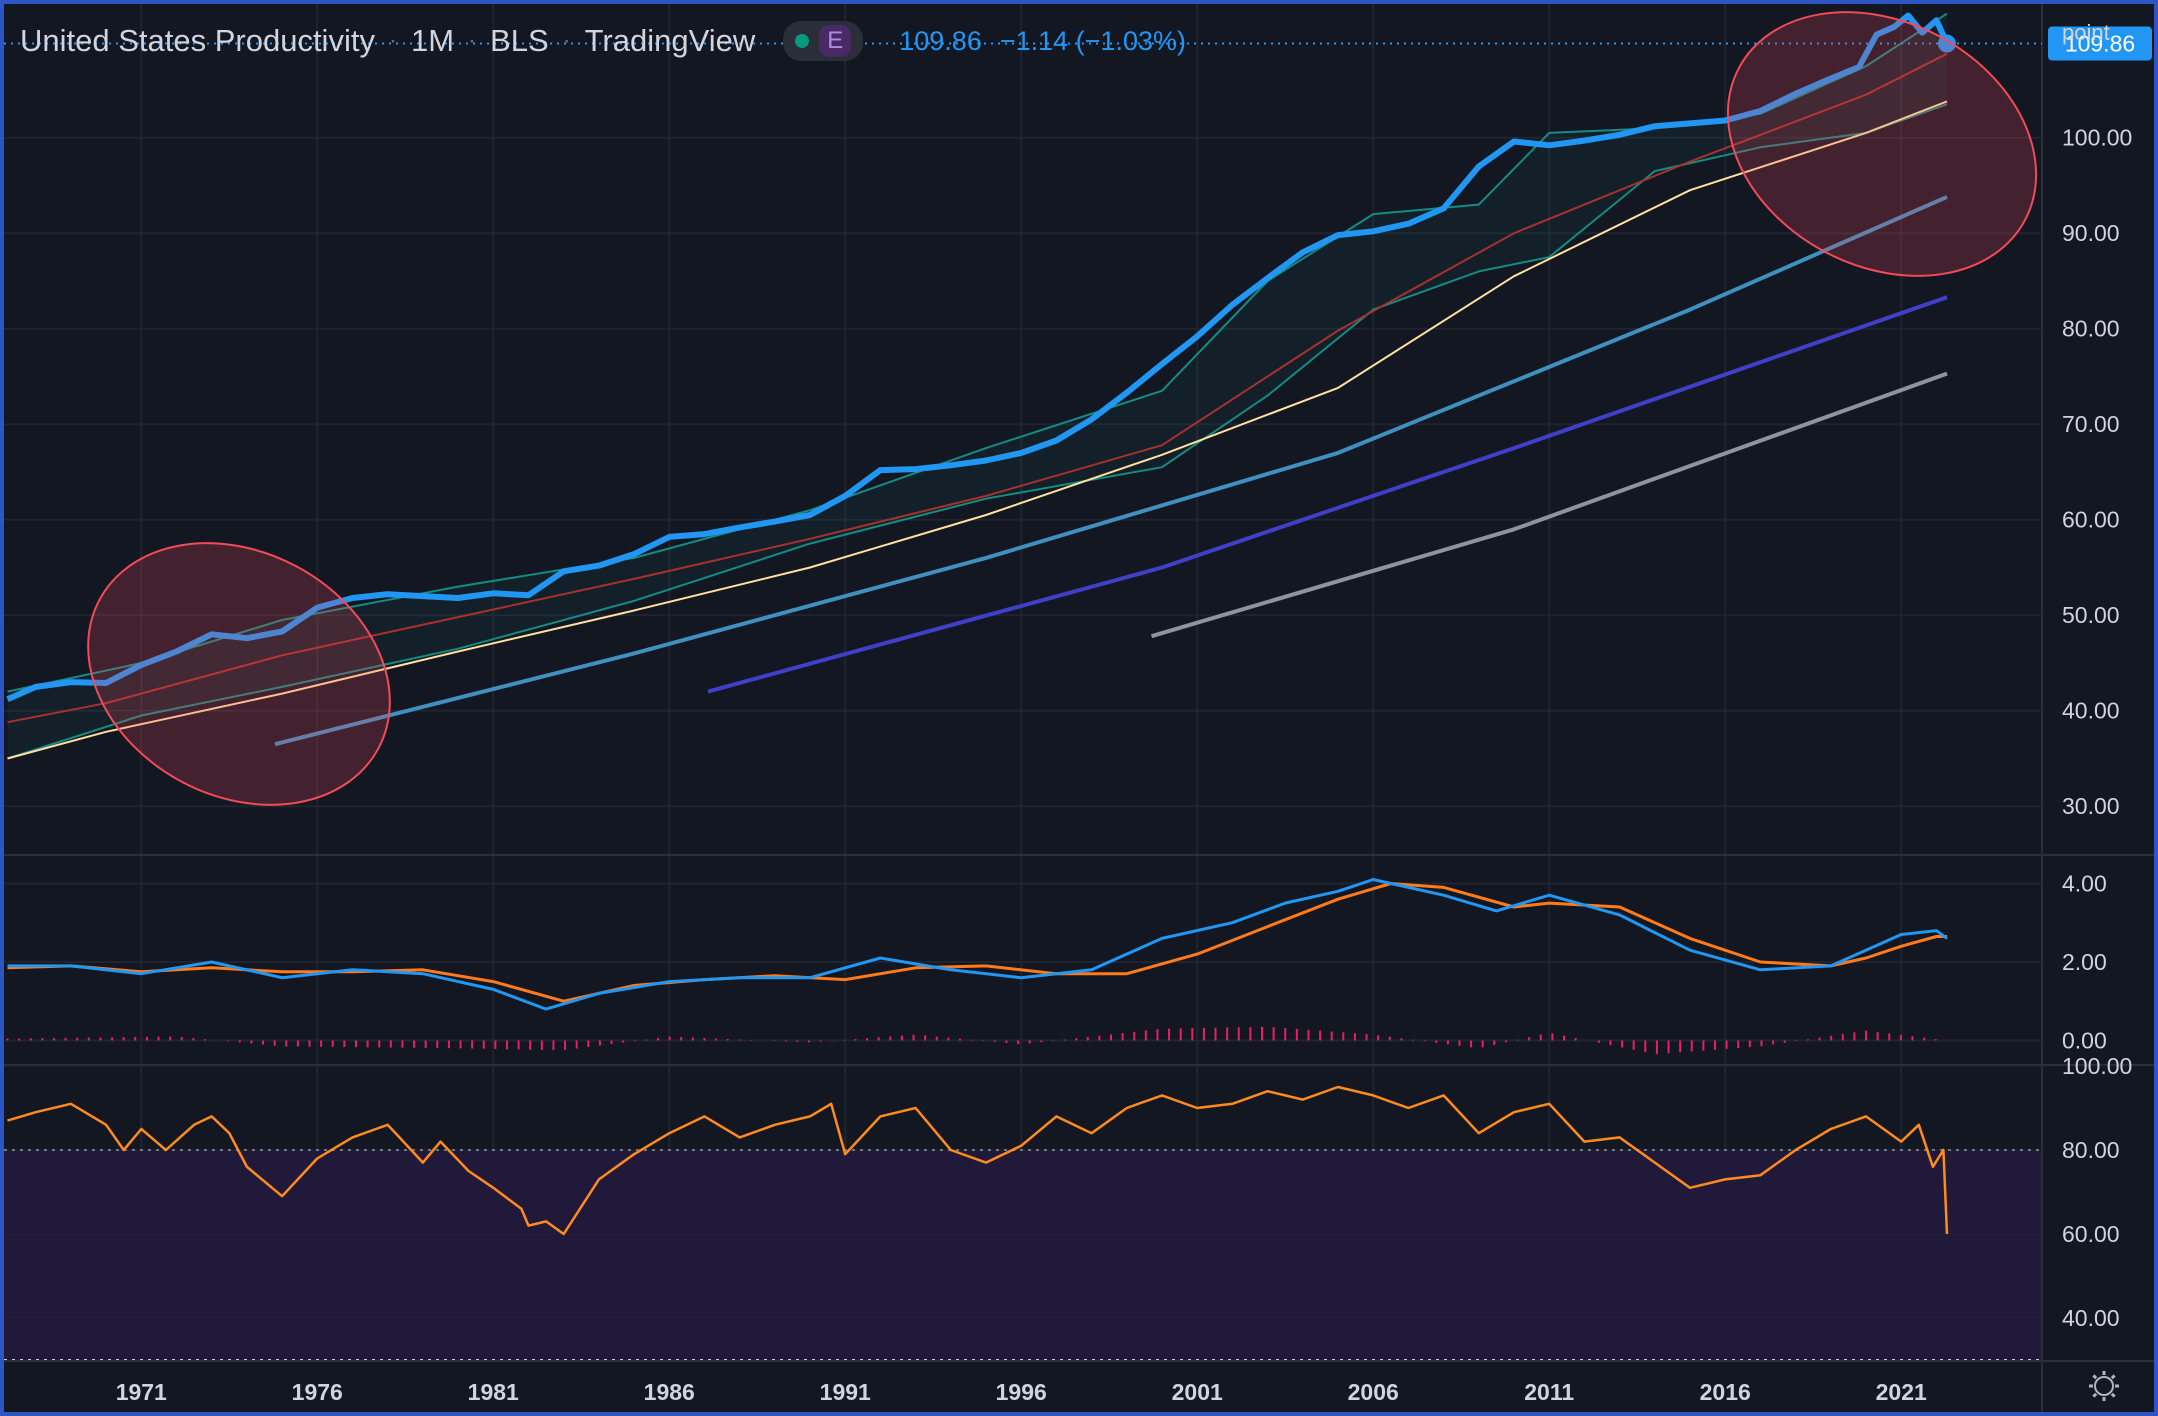  What do you see at coordinates (2084, 962) in the screenshot?
I see `y-tick-label: 2.00` at bounding box center [2084, 962].